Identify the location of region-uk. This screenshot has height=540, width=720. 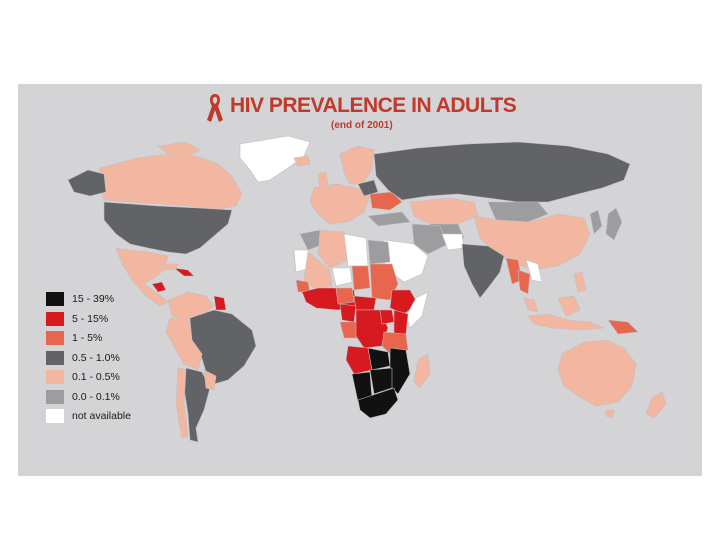
(323, 180).